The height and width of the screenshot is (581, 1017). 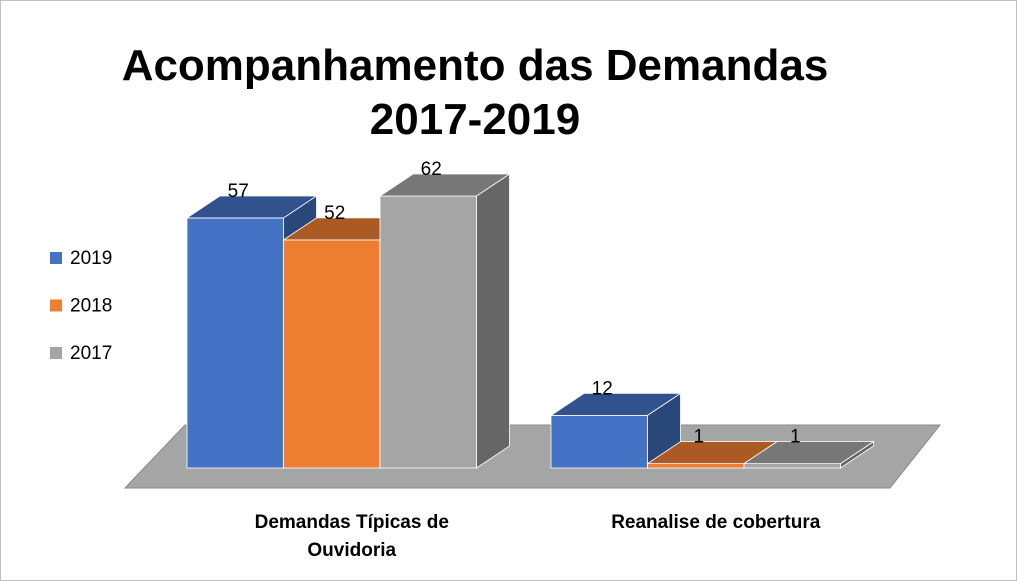 I want to click on x-tick-label: Demandas Típicas de Ouvidoria, so click(x=352, y=536).